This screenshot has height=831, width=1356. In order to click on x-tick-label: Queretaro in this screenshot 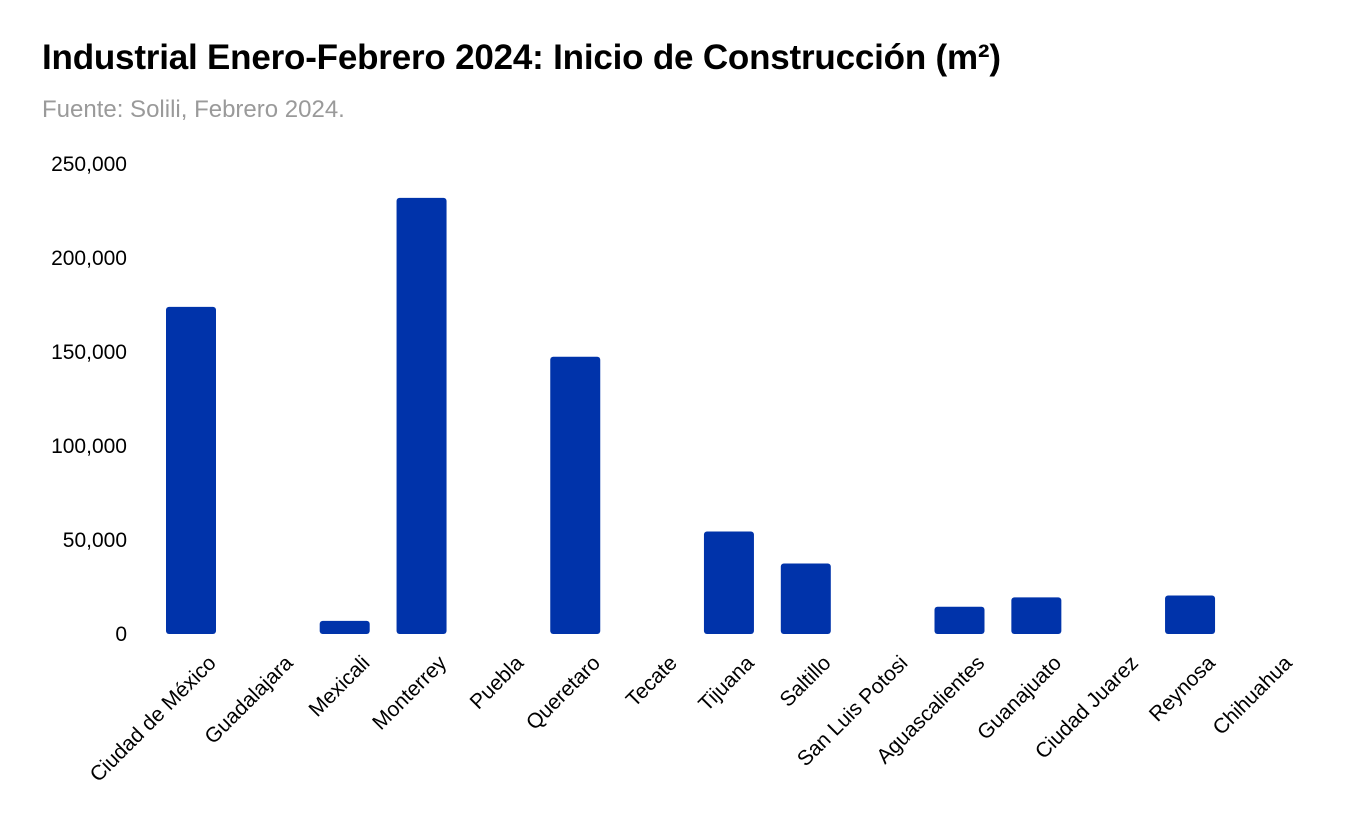, I will do `click(563, 692)`.